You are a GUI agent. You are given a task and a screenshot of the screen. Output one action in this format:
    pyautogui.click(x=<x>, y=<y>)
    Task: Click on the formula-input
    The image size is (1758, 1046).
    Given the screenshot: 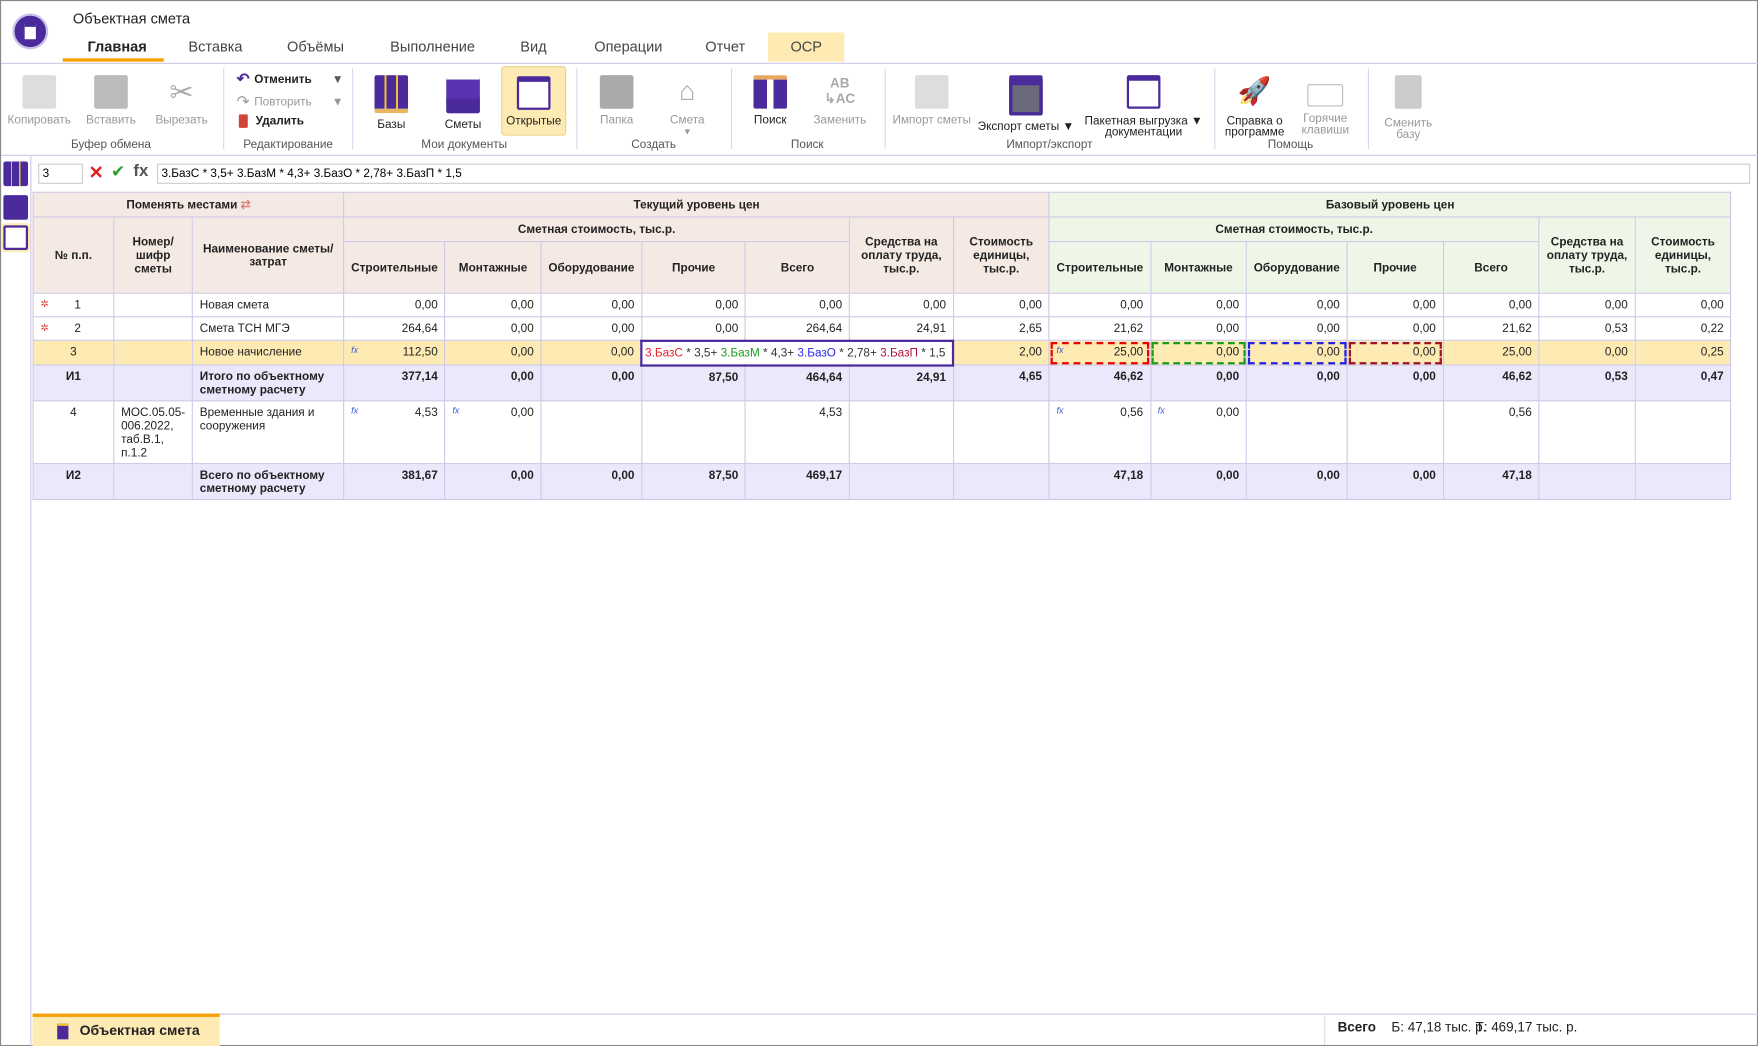 What is the action you would take?
    pyautogui.click(x=953, y=173)
    